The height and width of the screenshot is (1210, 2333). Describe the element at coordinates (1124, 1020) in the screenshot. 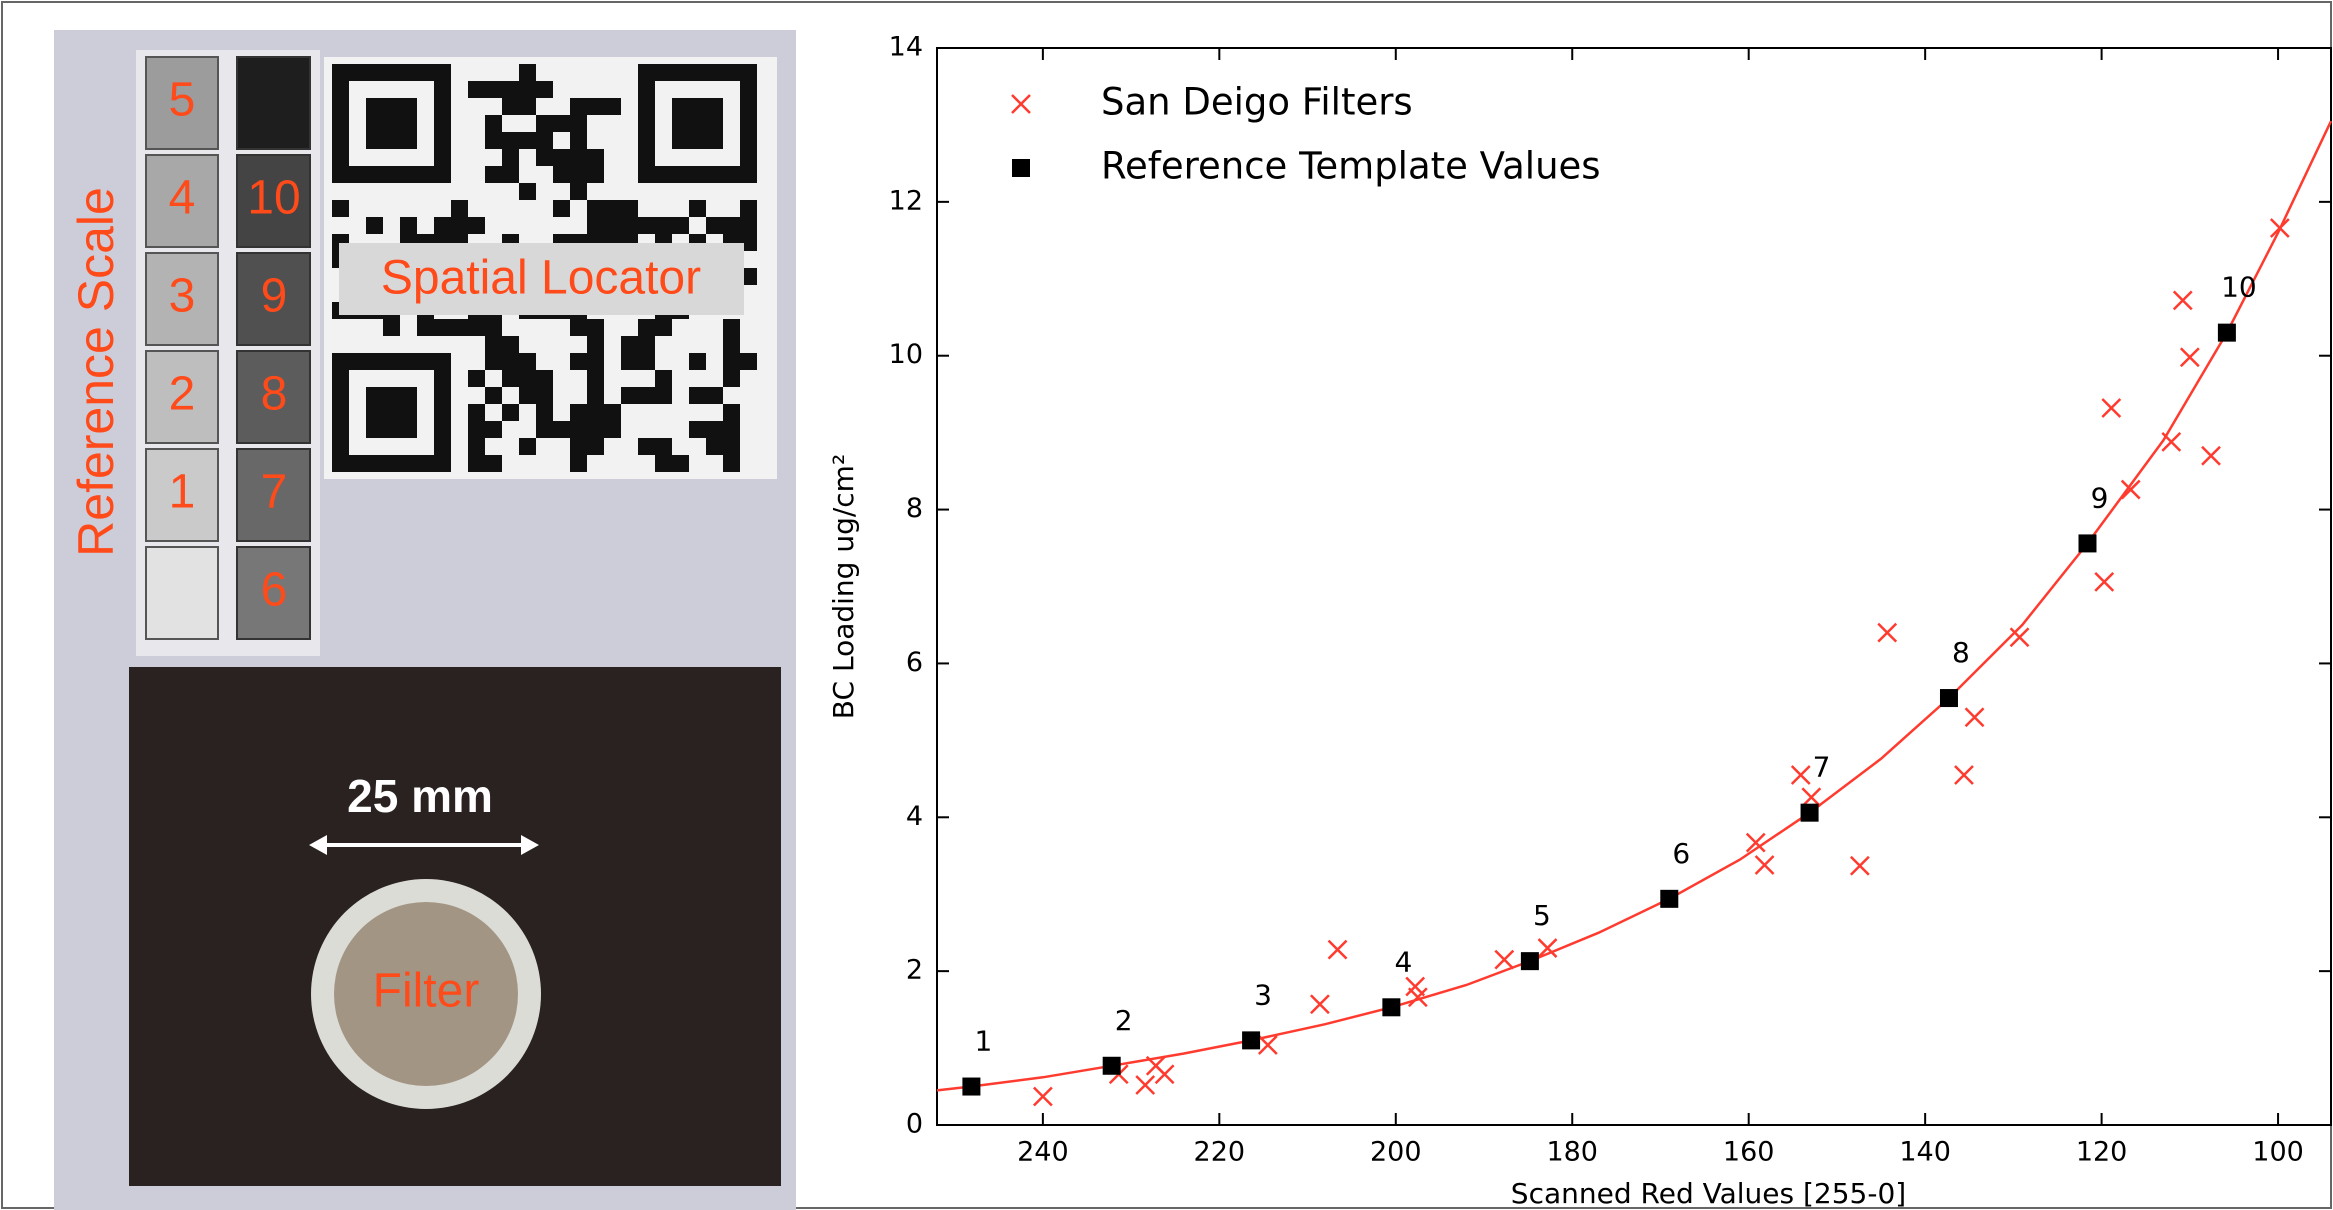

I see `point-label: 2` at that location.